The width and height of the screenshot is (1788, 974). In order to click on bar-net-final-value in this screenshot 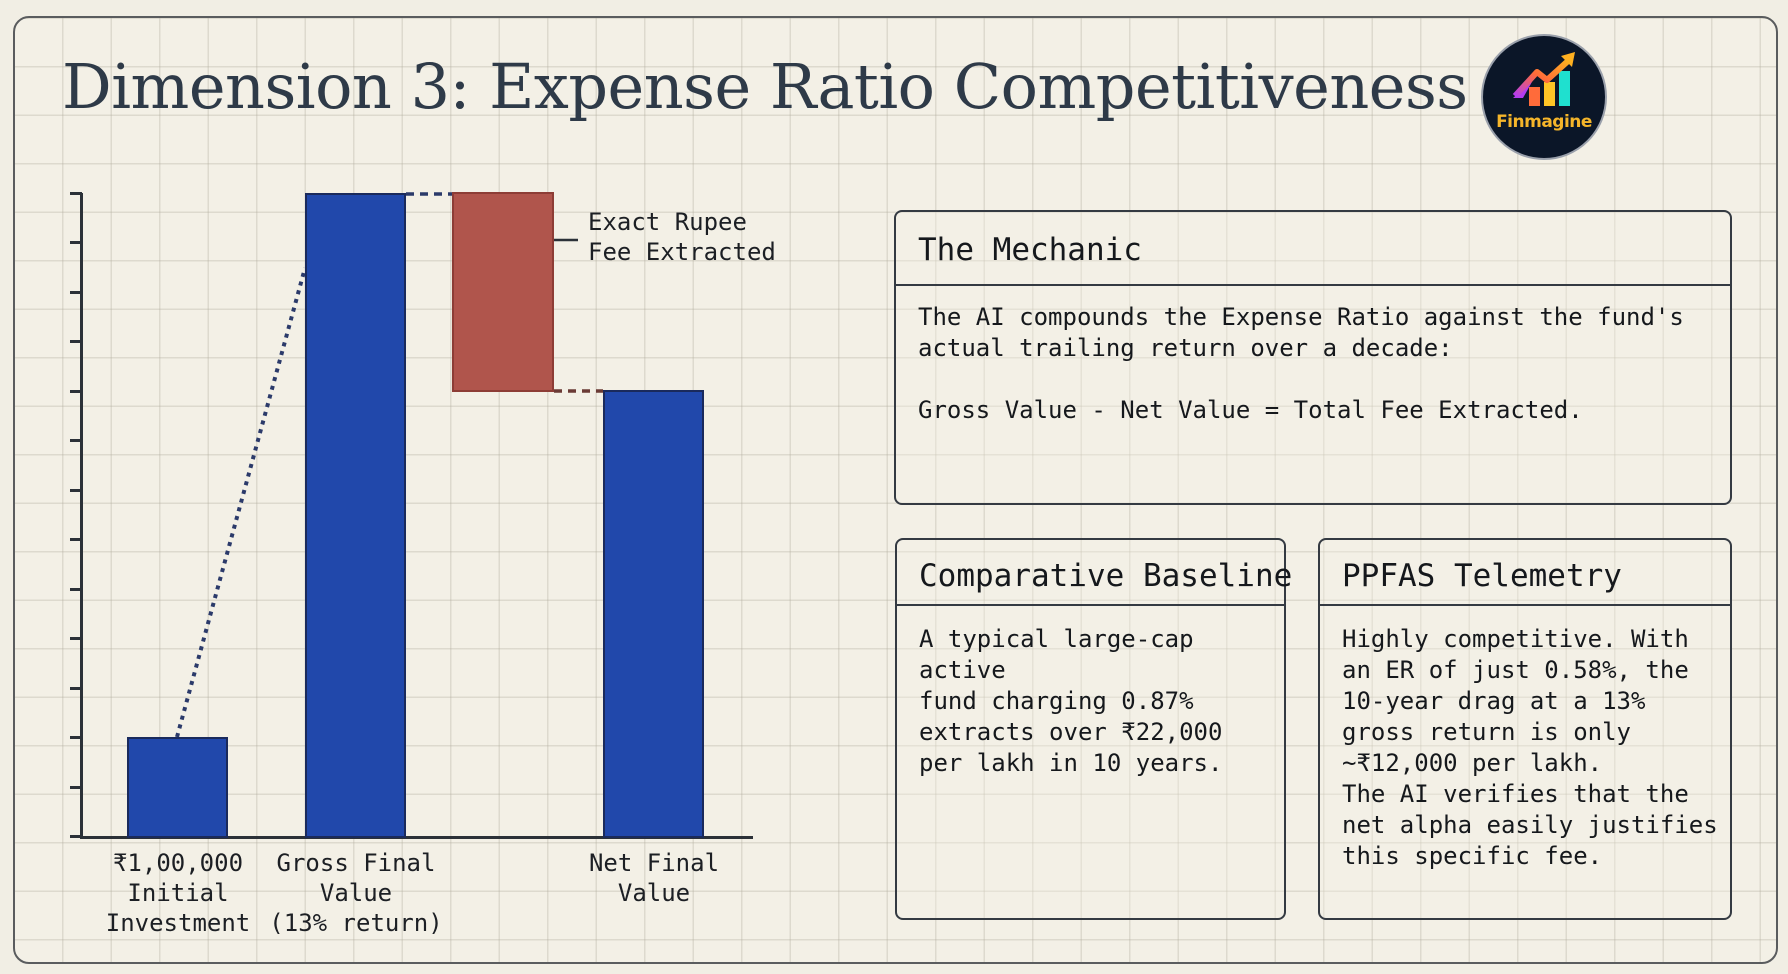, I will do `click(653, 614)`.